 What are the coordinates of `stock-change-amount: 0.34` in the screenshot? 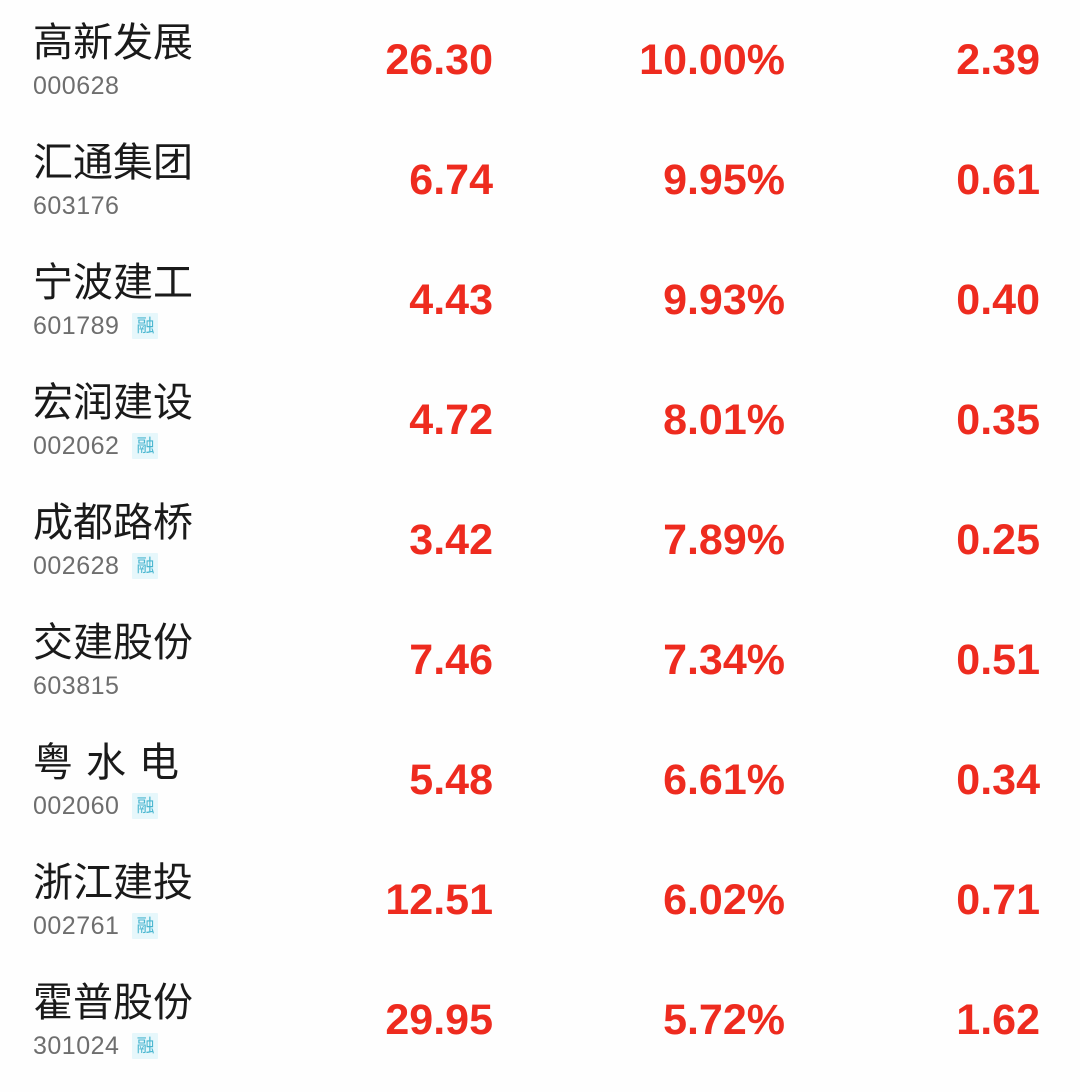 It's located at (998, 780).